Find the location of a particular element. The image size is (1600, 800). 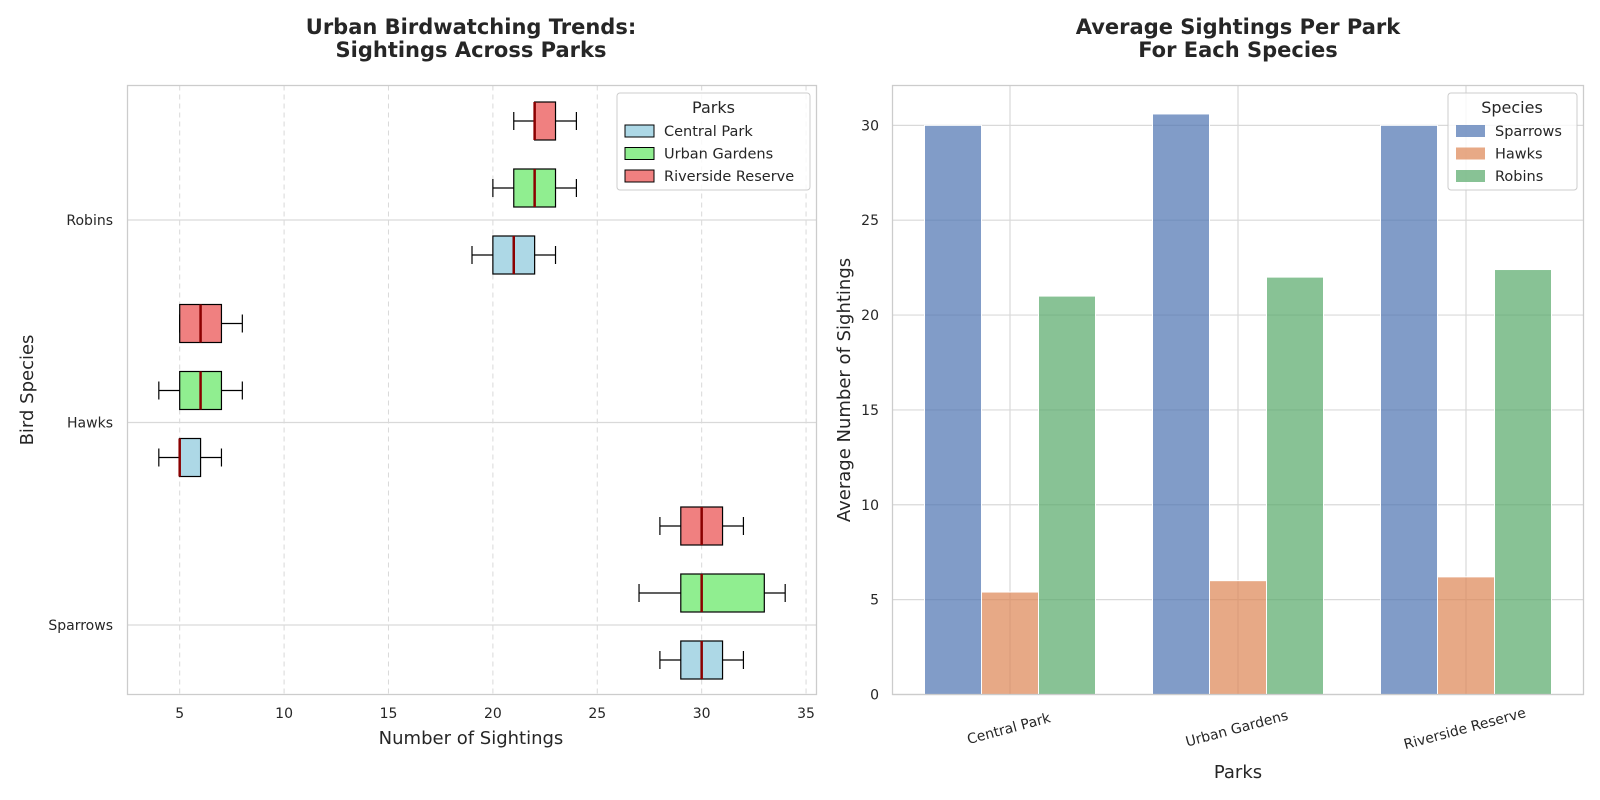

boxplot-x-ticks: 5 10 15 20 25 30 35 is located at coordinates (495, 714).